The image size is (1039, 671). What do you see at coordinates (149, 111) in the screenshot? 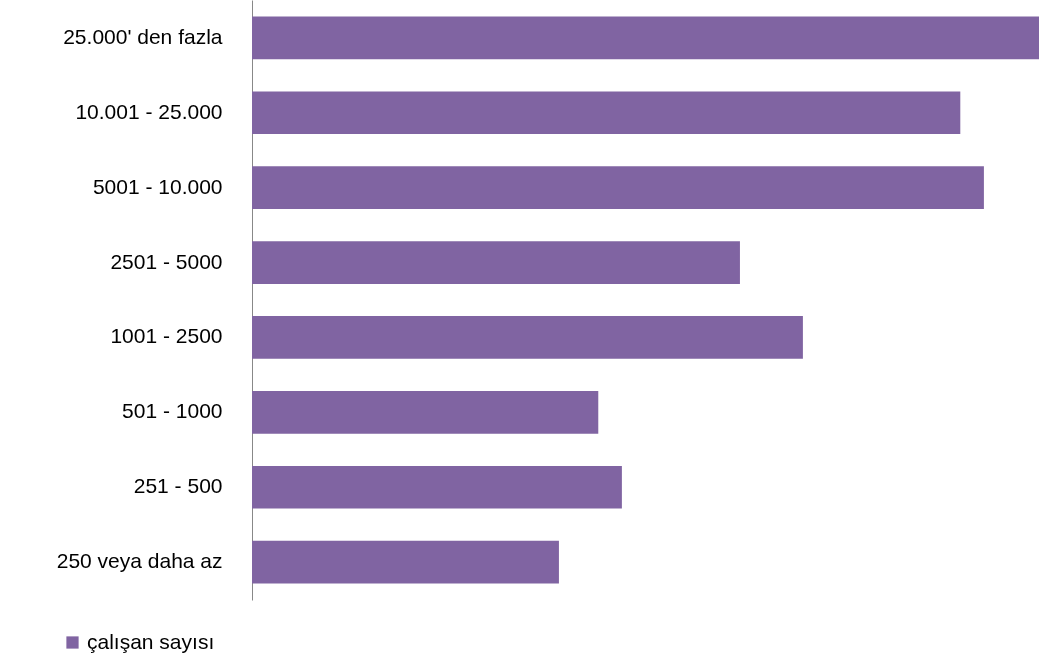
I see `y-tick-label: 10.001 - 25.000` at bounding box center [149, 111].